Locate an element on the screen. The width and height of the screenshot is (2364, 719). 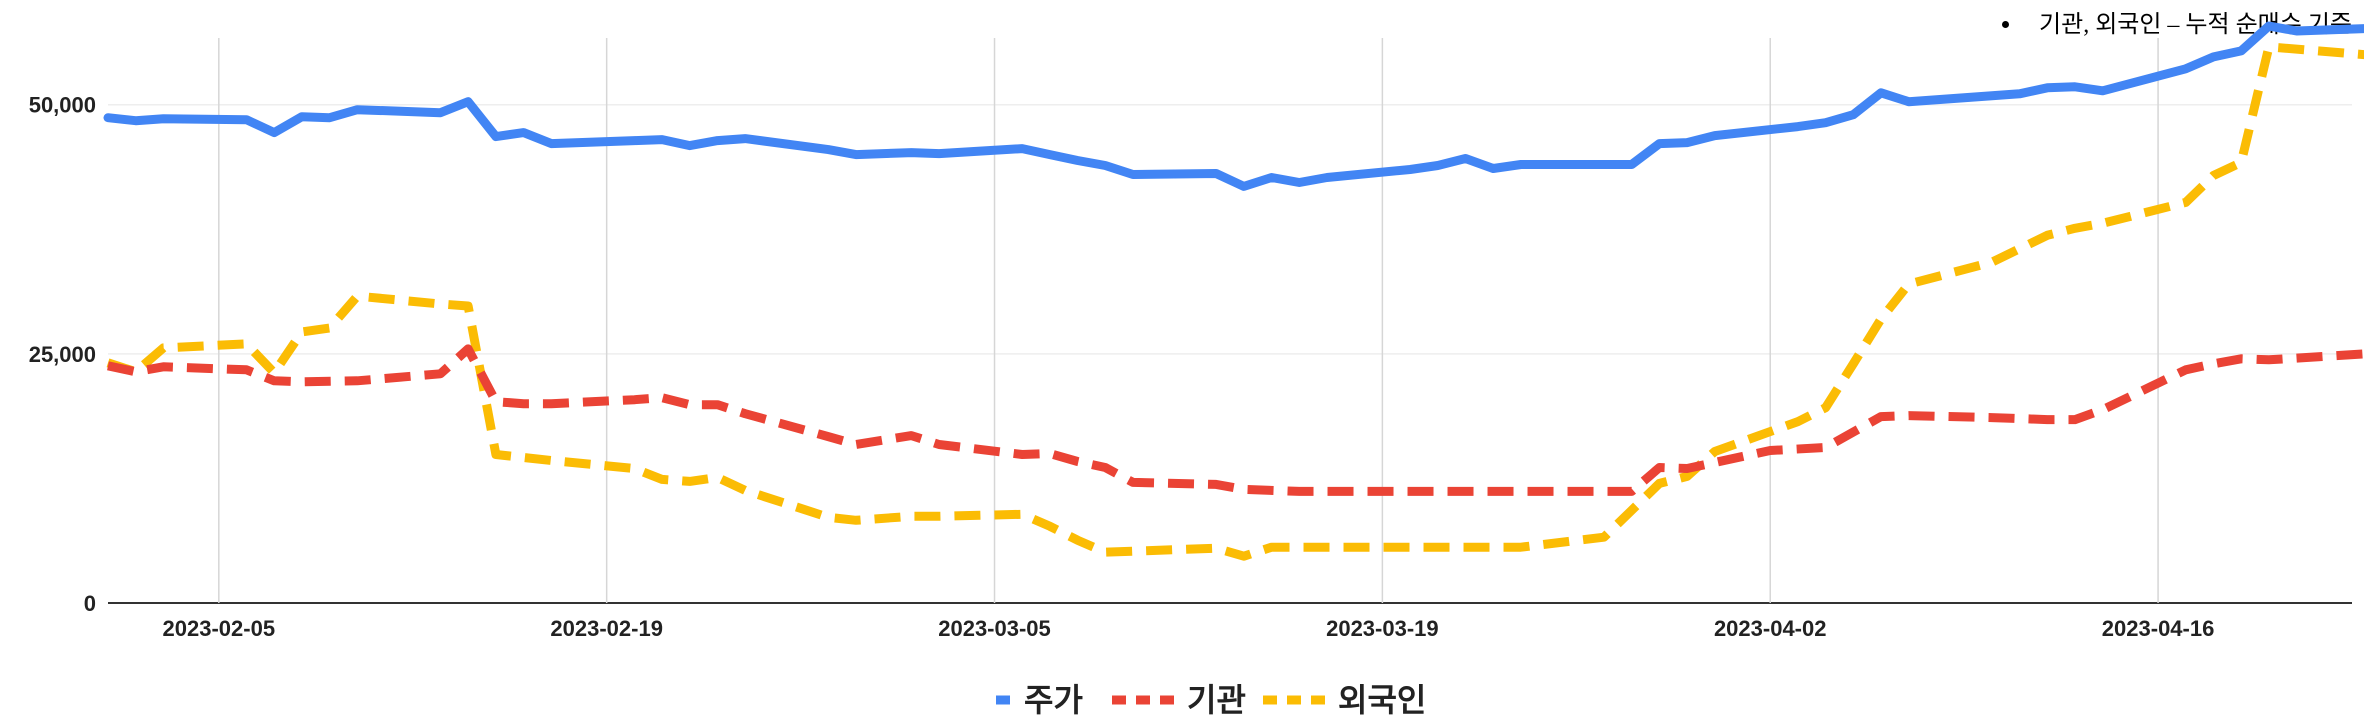
x-tick-label: 2023-03-19 is located at coordinates (1382, 628).